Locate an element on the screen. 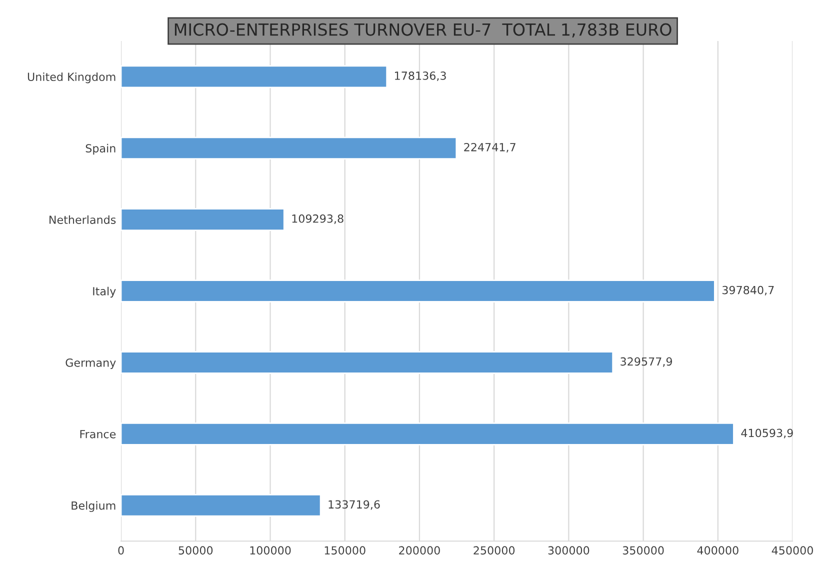 This screenshot has width=829, height=585. y-tick-label: Spain is located at coordinates (101, 149).